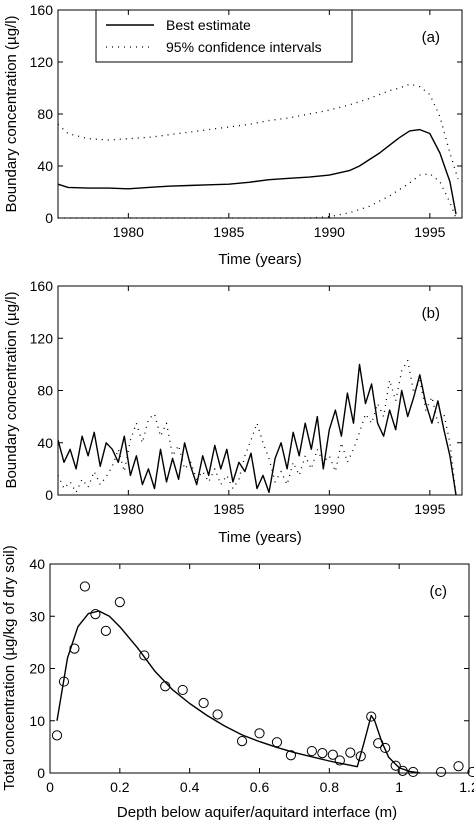 The width and height of the screenshot is (474, 822). Describe the element at coordinates (208, 25) in the screenshot. I see `legend-label-best-estimate: Best estimate` at that location.